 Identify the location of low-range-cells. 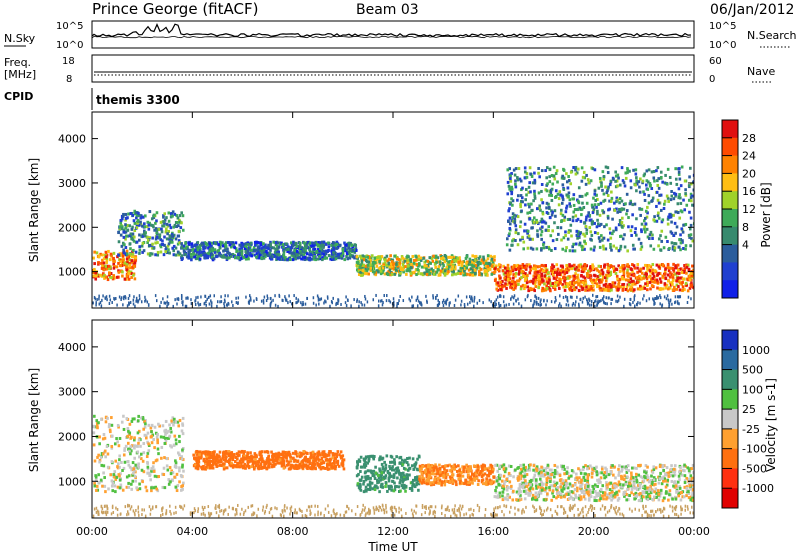
(392, 300).